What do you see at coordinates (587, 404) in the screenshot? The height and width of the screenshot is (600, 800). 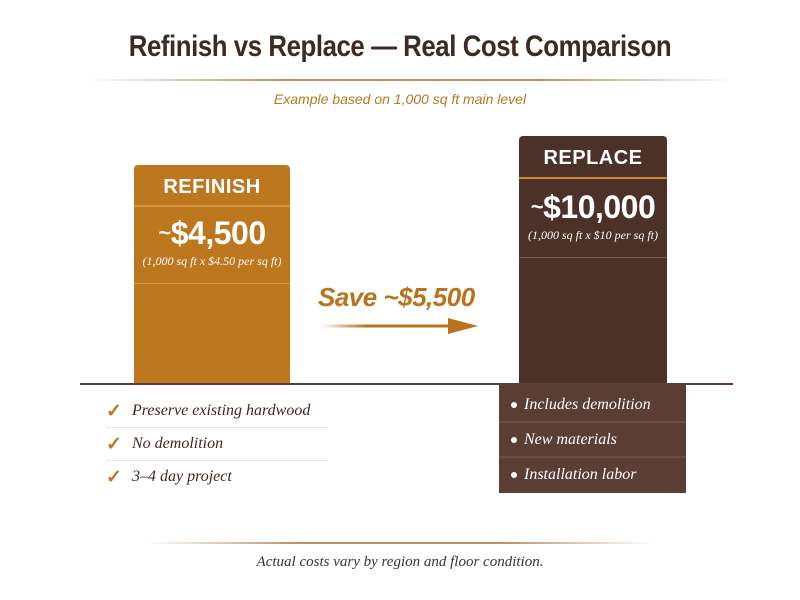 I see `list-item-text: Includes demolition` at bounding box center [587, 404].